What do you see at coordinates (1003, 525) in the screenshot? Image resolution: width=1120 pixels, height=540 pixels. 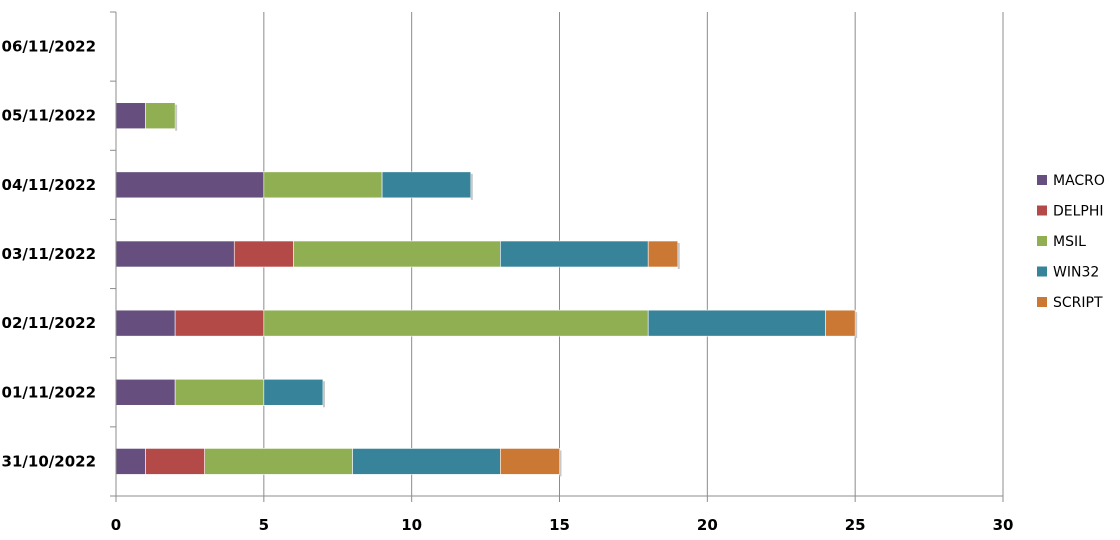 I see `x-tick-label: 30` at bounding box center [1003, 525].